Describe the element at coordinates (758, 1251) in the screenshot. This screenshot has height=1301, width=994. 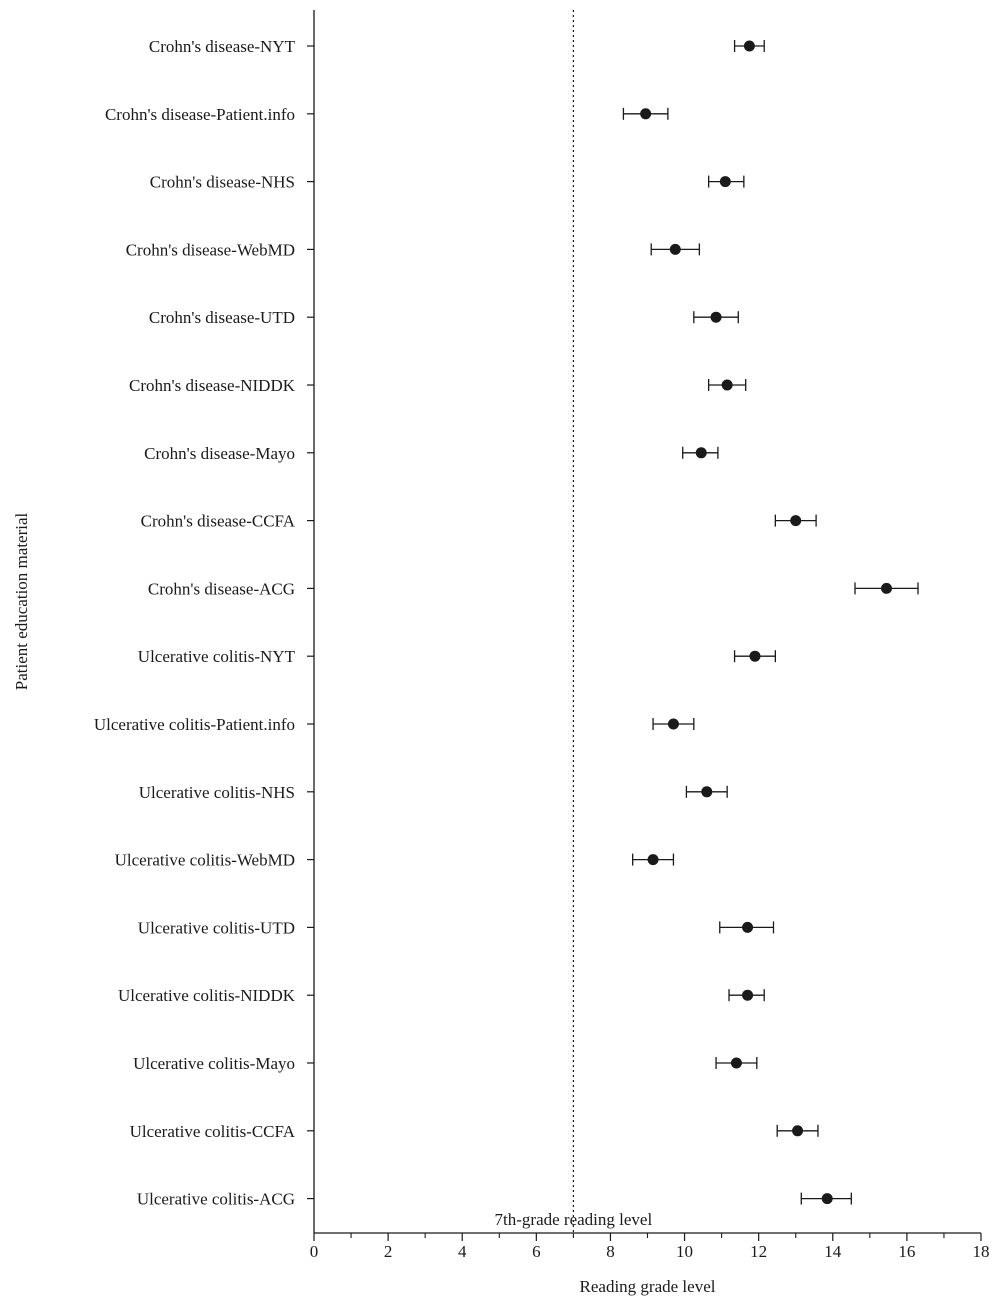
I see `x-tick-label: 12` at that location.